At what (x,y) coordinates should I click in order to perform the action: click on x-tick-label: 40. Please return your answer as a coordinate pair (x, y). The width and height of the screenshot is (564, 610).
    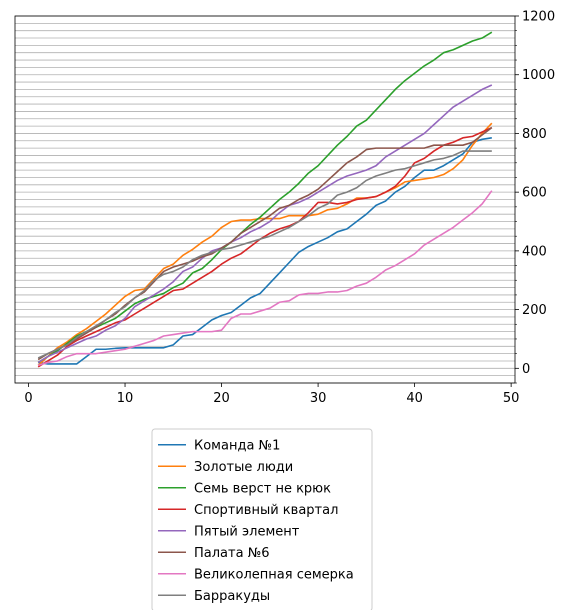
    Looking at the image, I should click on (414, 398).